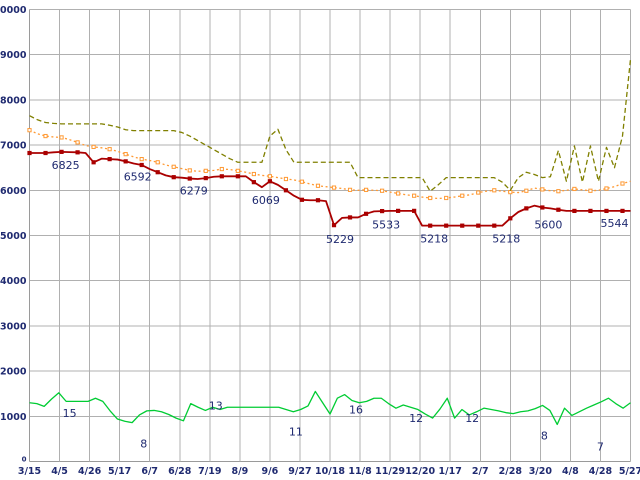  I want to click on y-tick-label: 1000, so click(13, 417).